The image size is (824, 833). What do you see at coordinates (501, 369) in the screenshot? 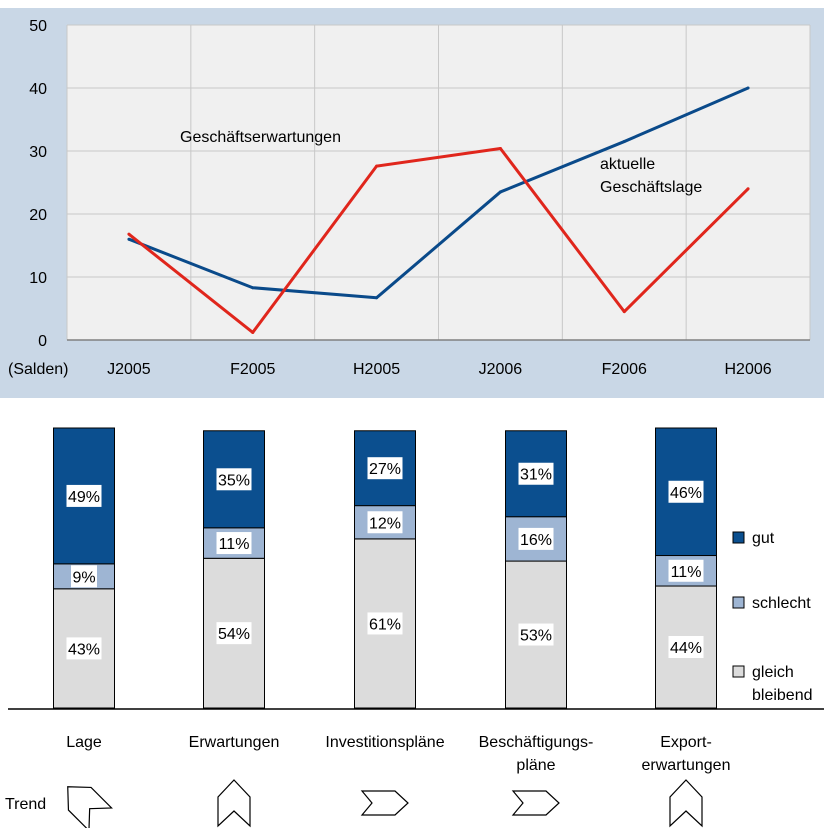
I see `x-tick-label: J2006` at bounding box center [501, 369].